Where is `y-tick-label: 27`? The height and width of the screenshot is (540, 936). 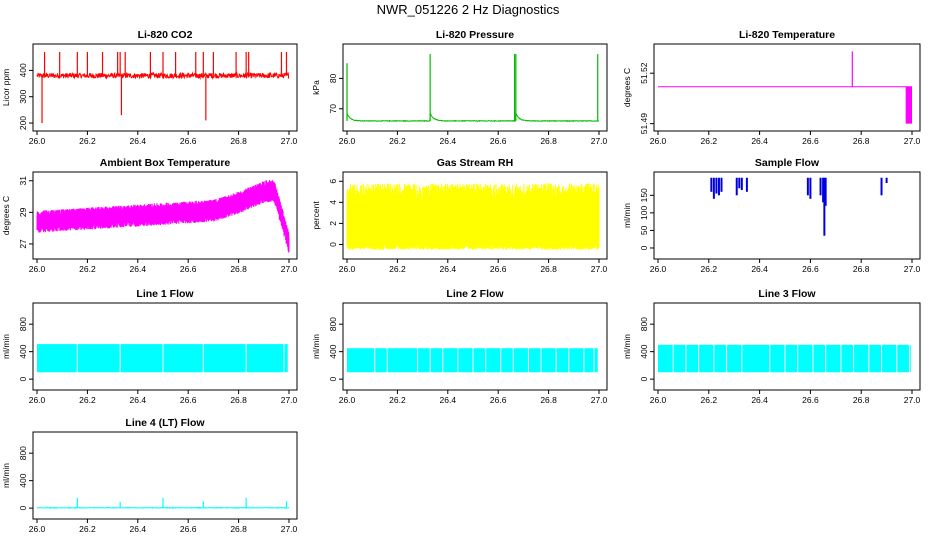
y-tick-label: 27 is located at coordinates (23, 244).